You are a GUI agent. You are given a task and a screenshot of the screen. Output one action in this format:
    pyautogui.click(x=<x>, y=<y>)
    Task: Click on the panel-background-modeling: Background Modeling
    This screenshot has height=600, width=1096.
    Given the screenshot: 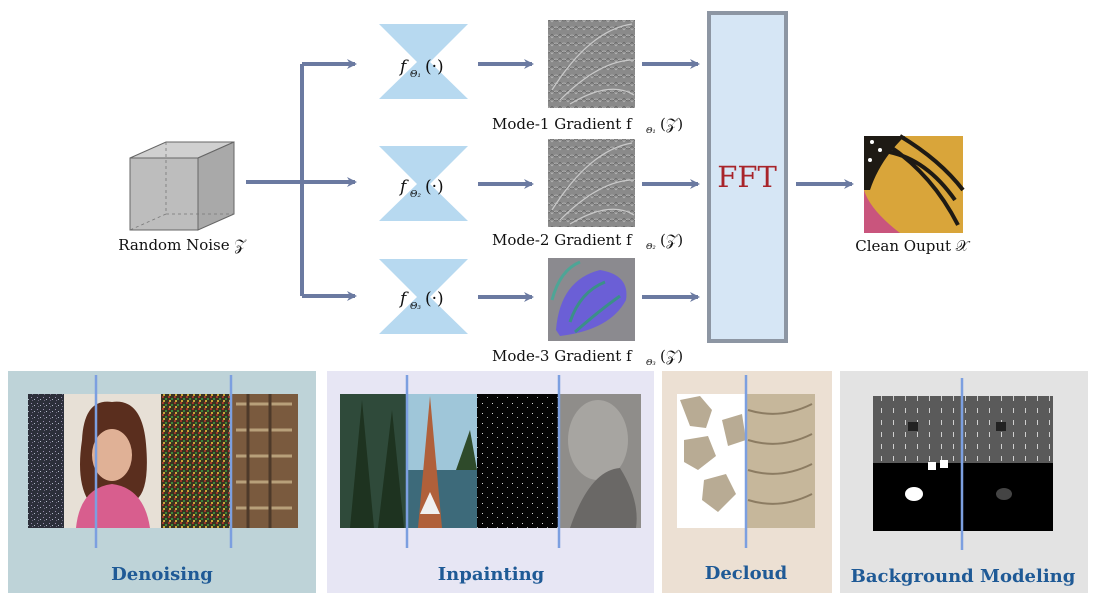 What is the action you would take?
    pyautogui.click(x=964, y=482)
    